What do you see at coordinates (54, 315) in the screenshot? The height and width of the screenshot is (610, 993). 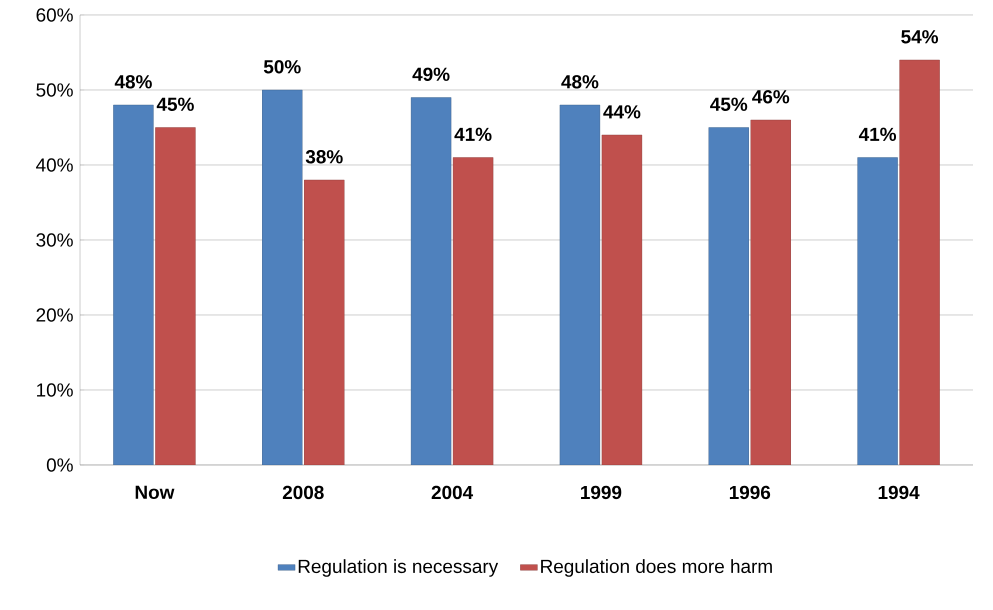 I see `y-tick-label: 20%` at bounding box center [54, 315].